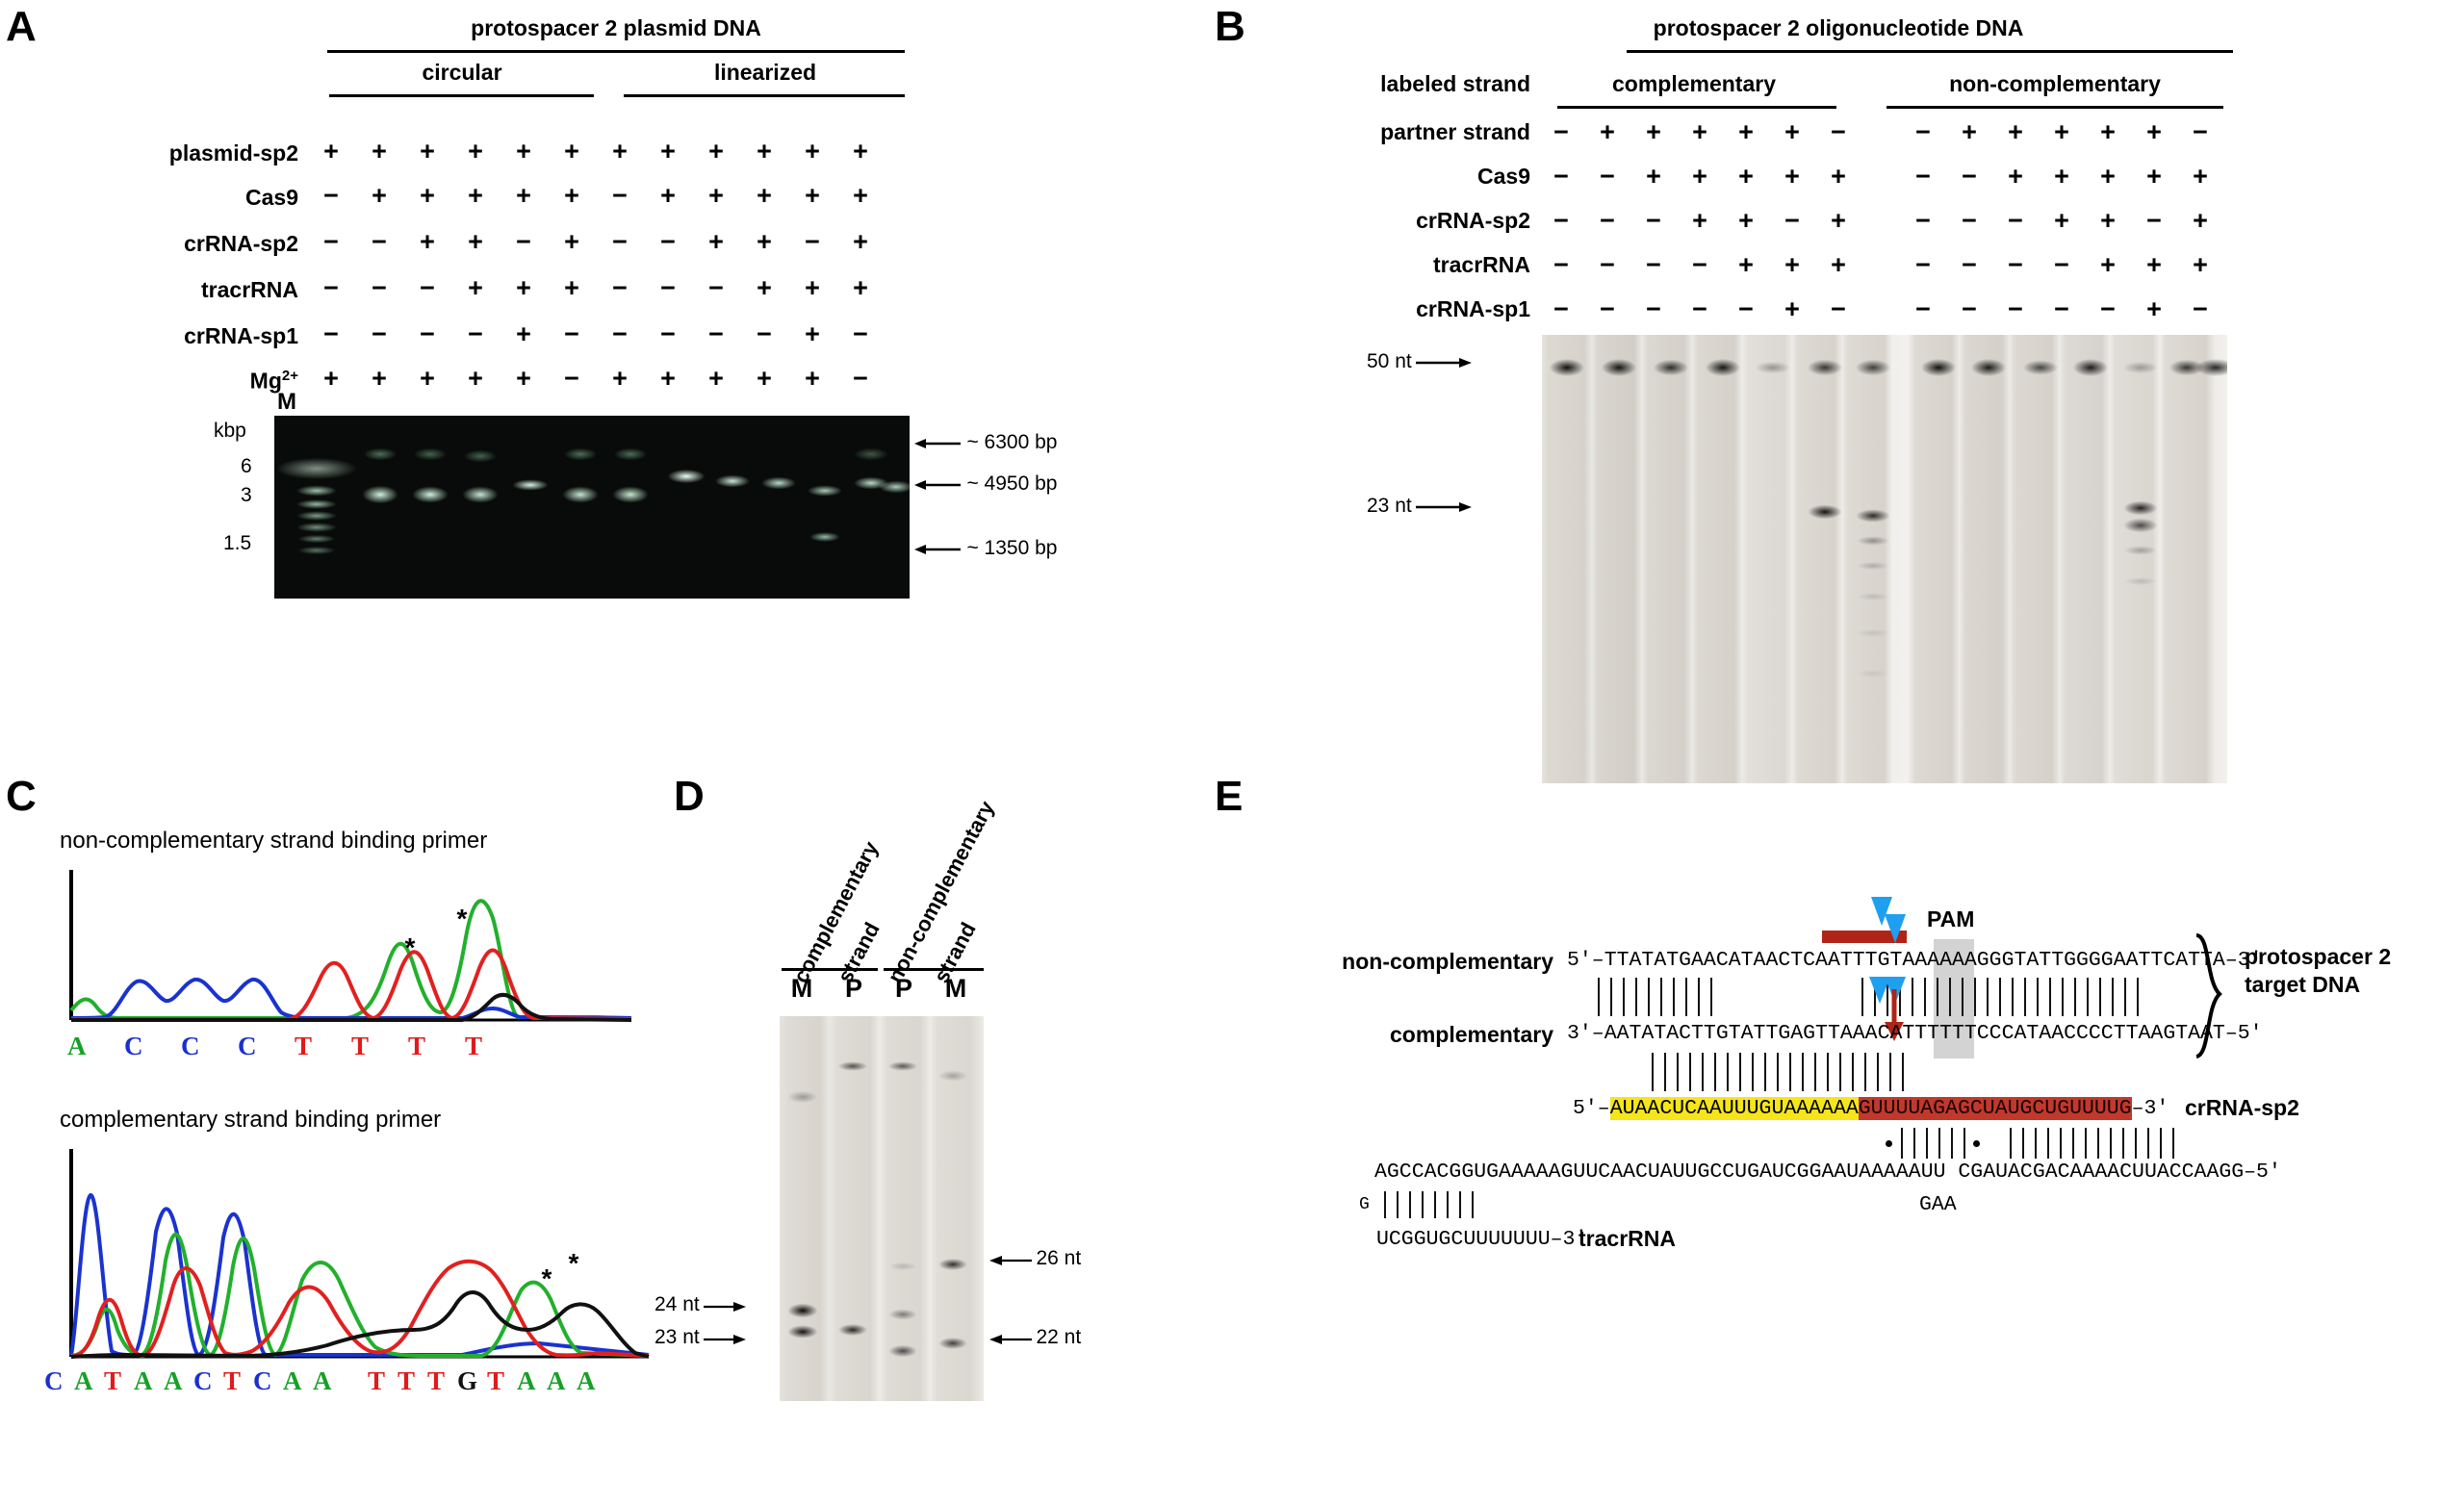 This screenshot has width=2464, height=1505. Describe the element at coordinates (1734, 1109) in the screenshot. I see `crrna-spacer-segment: AUAACUCAAUUUGUAAAAAA` at that location.